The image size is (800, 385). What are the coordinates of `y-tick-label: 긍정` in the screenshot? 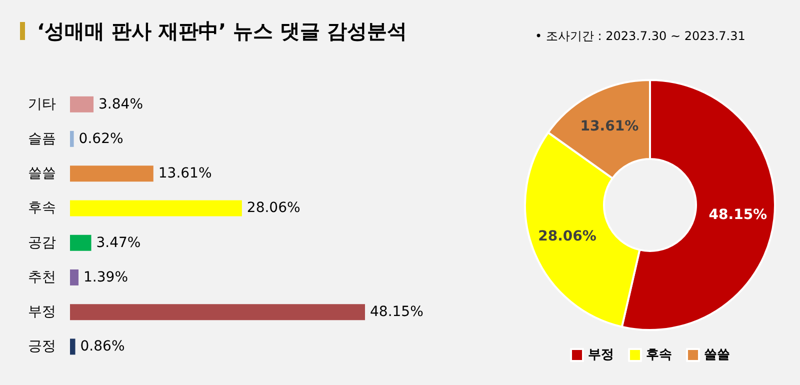 It's located at (42, 346).